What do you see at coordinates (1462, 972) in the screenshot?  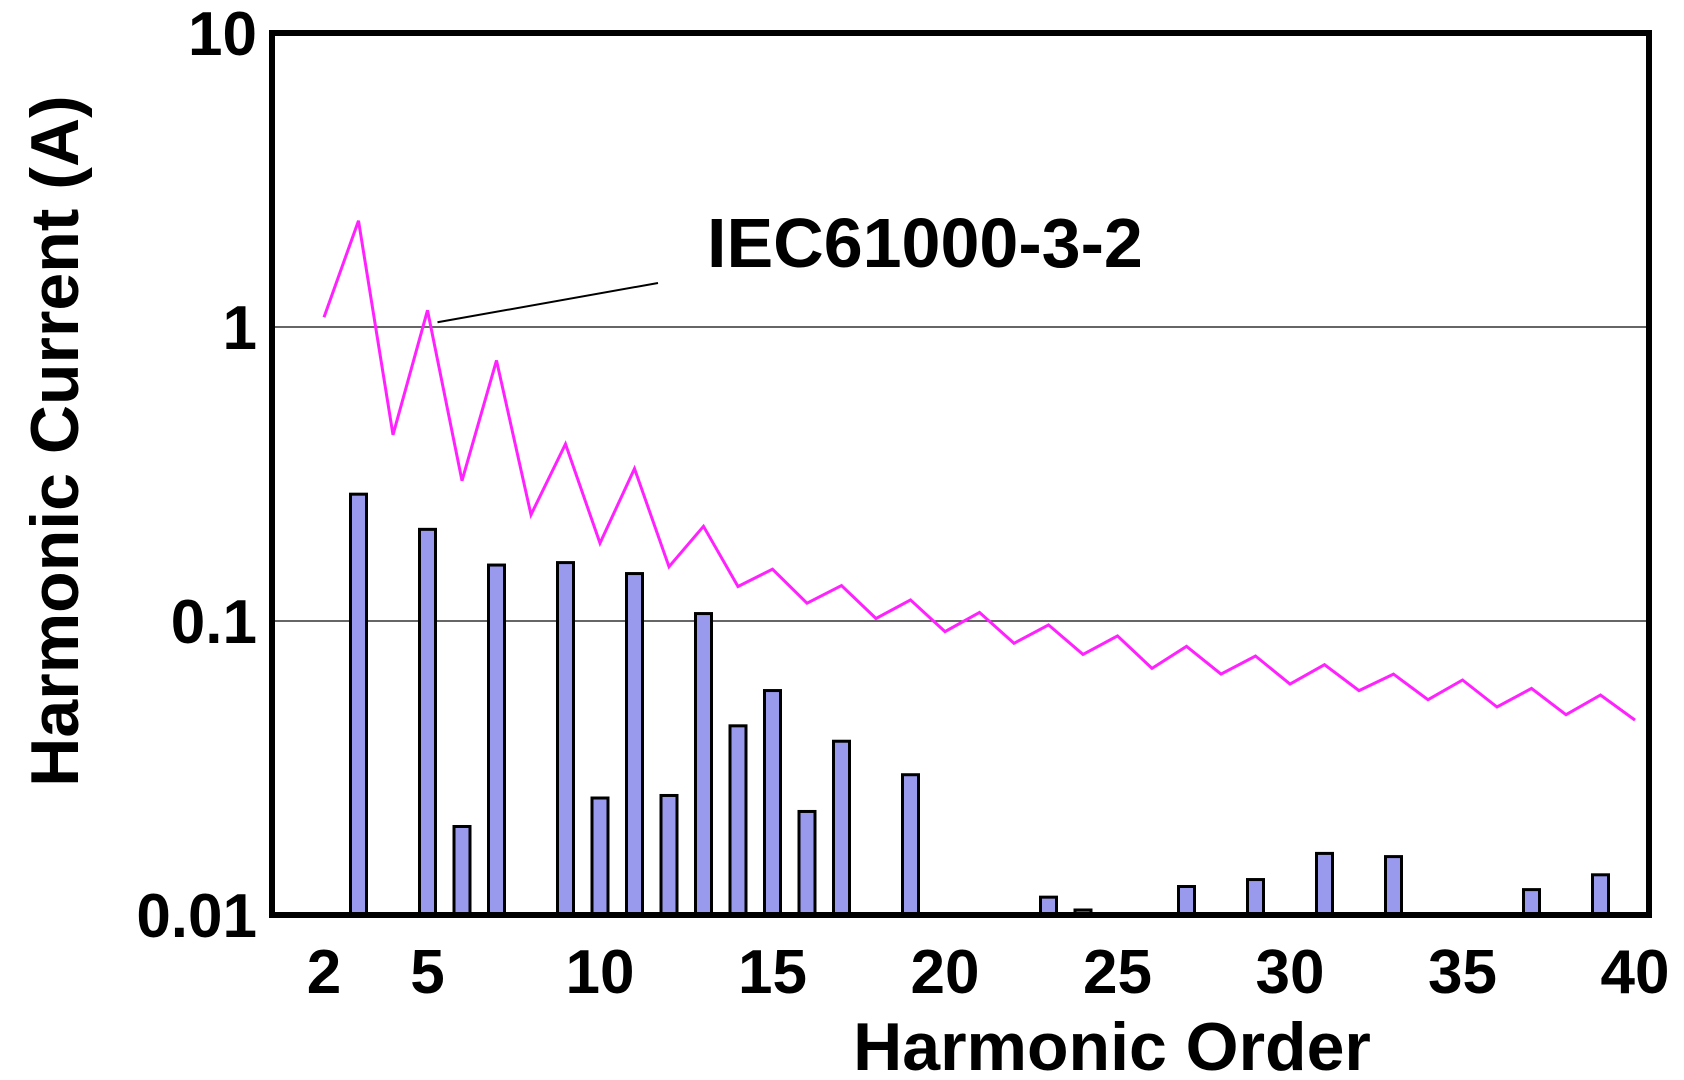 I see `x-tick-label: 35` at bounding box center [1462, 972].